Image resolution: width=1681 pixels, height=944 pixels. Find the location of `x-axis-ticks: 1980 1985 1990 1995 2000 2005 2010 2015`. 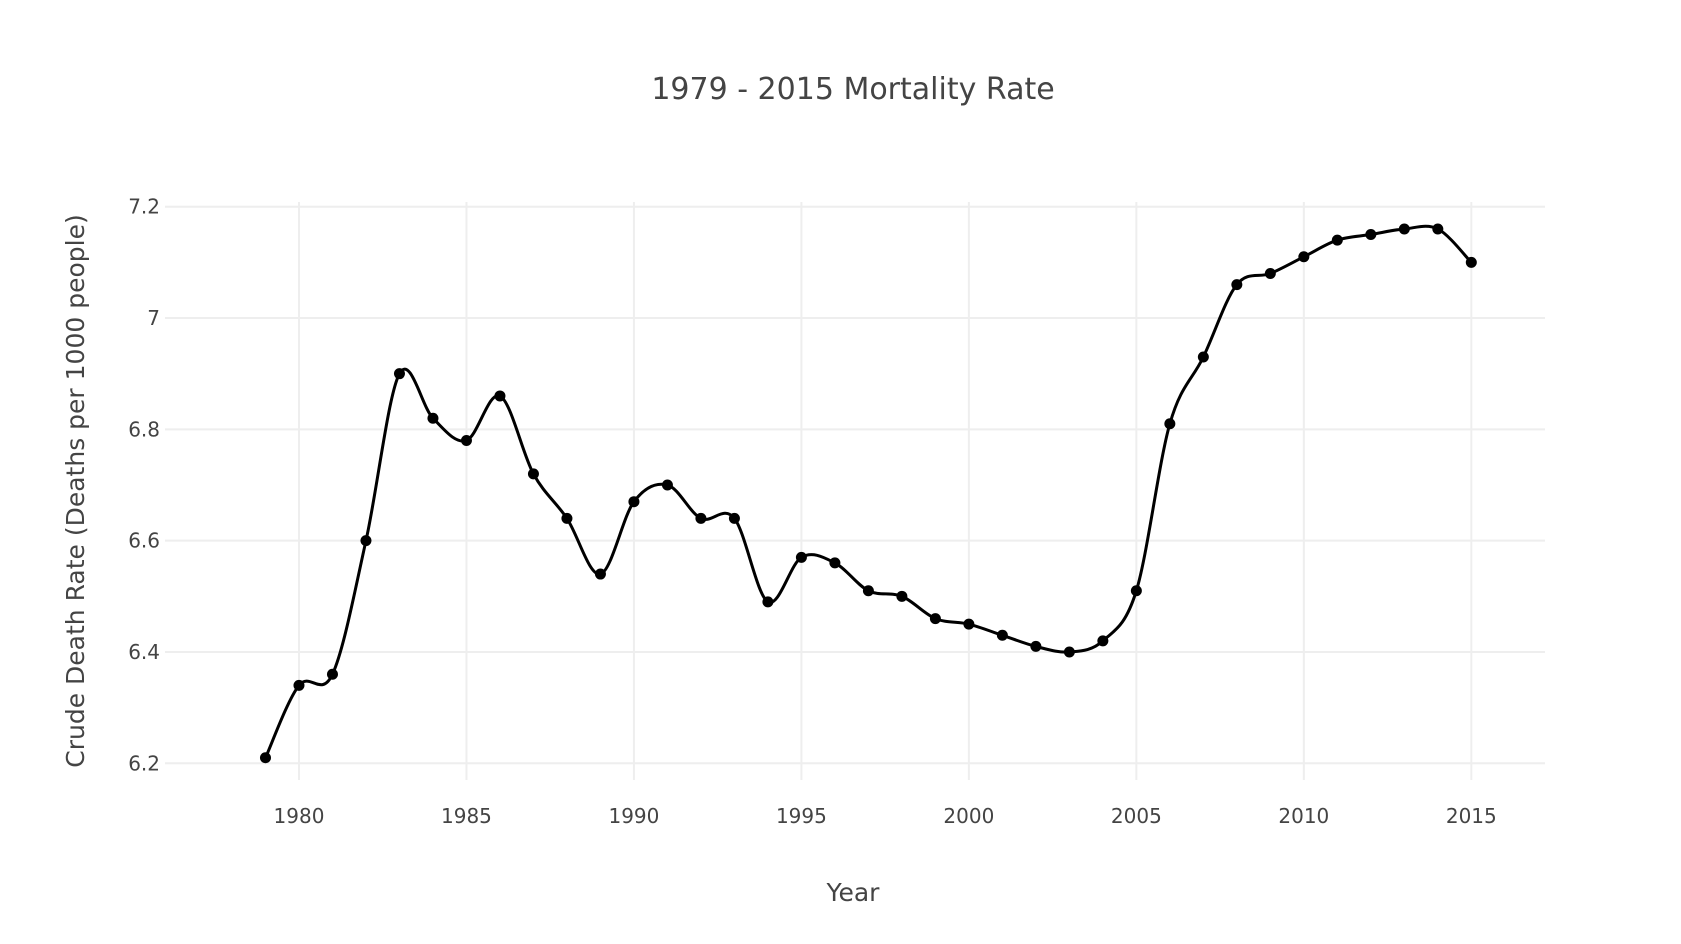

x-axis-ticks: 1980 1985 1990 1995 2000 2005 2010 2015 is located at coordinates (885, 816).